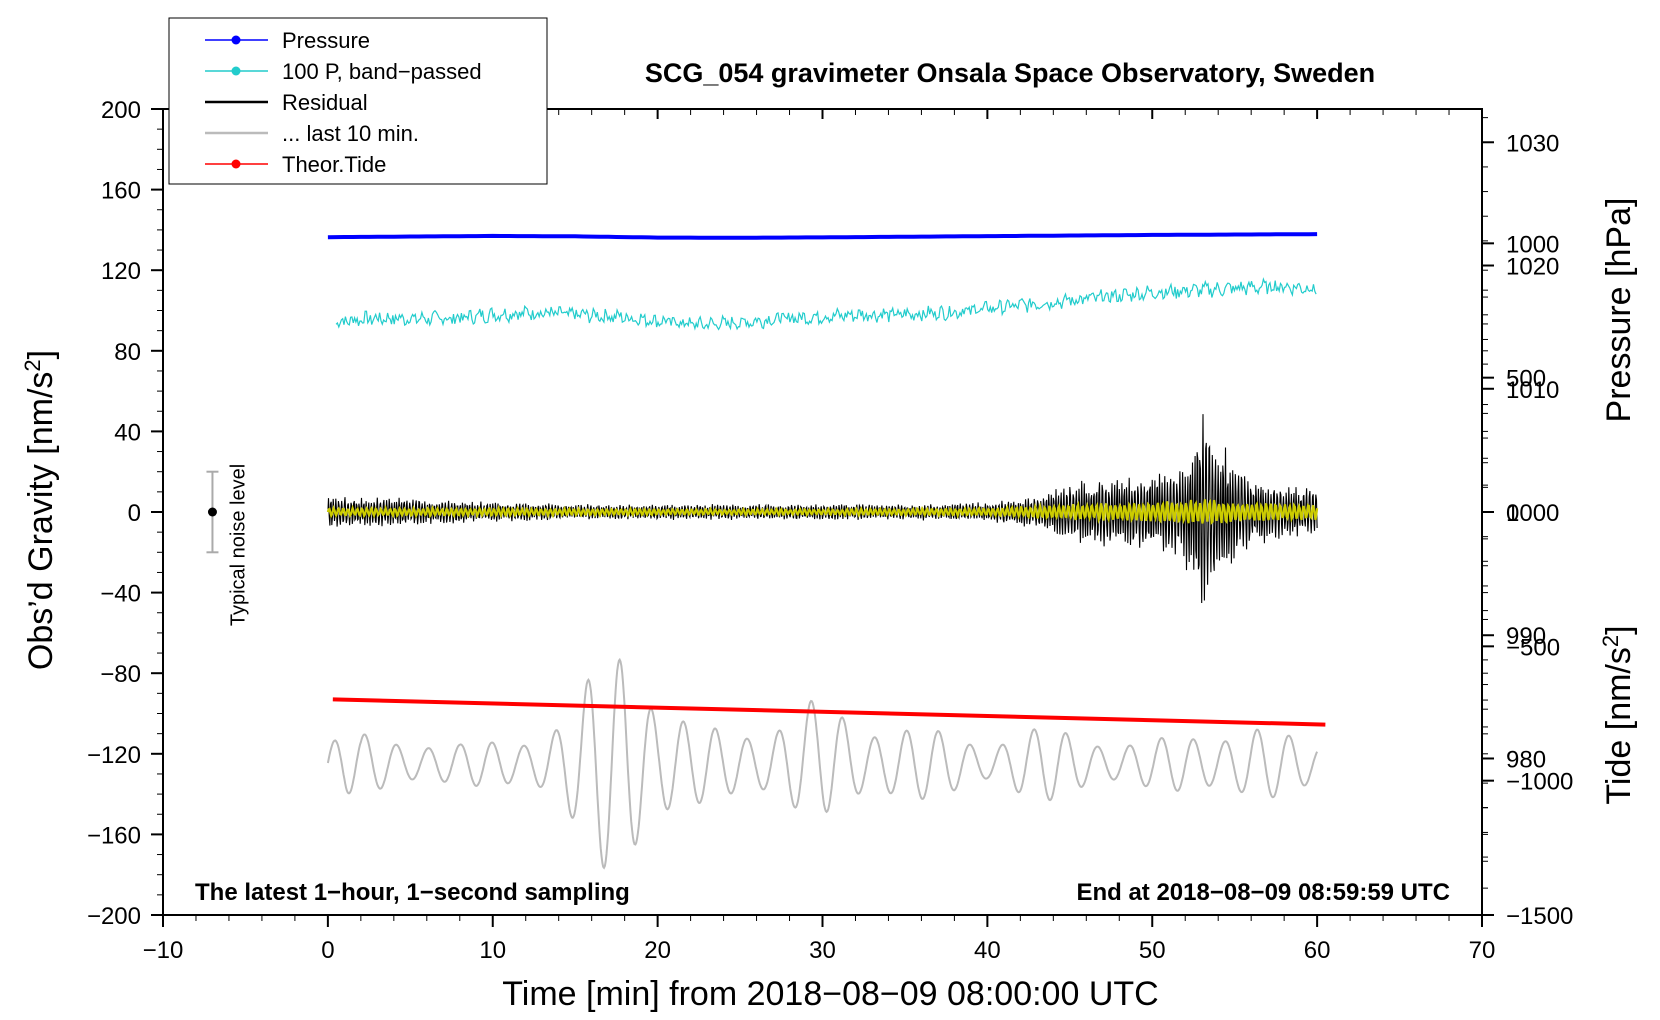 The height and width of the screenshot is (1020, 1660). What do you see at coordinates (1526, 636) in the screenshot?
I see `pressure-tick-label: 990` at bounding box center [1526, 636].